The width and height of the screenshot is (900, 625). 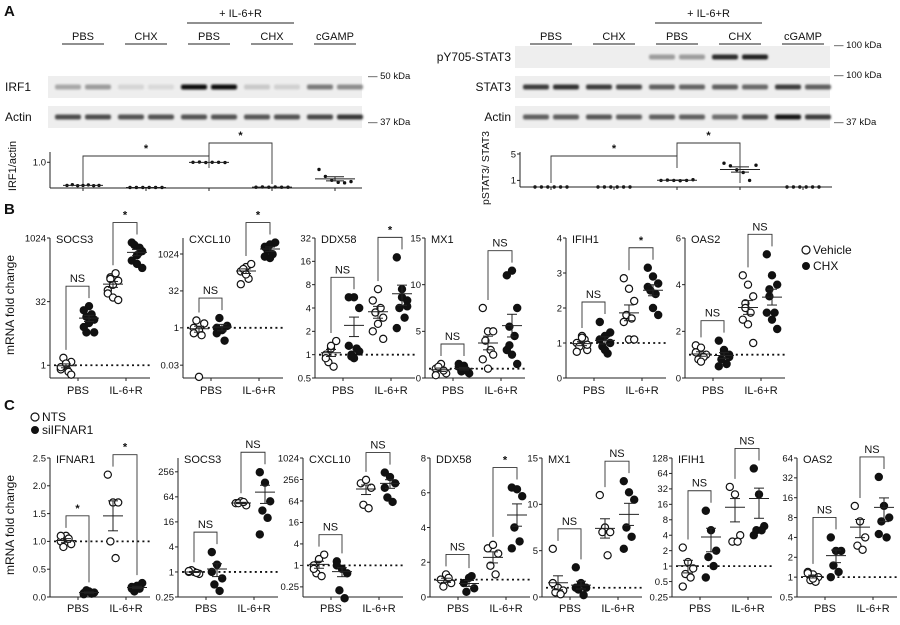 What do you see at coordinates (39, 486) in the screenshot?
I see `y-tick-label: 2.0` at bounding box center [39, 486].